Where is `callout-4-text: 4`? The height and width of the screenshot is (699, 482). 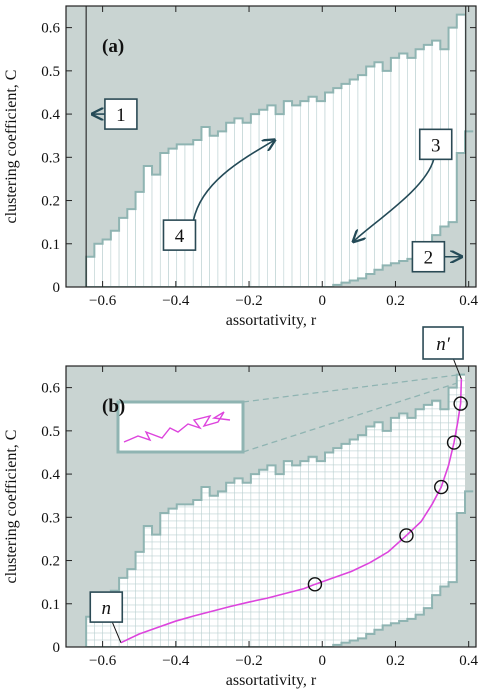 callout-4-text: 4 is located at coordinates (180, 236).